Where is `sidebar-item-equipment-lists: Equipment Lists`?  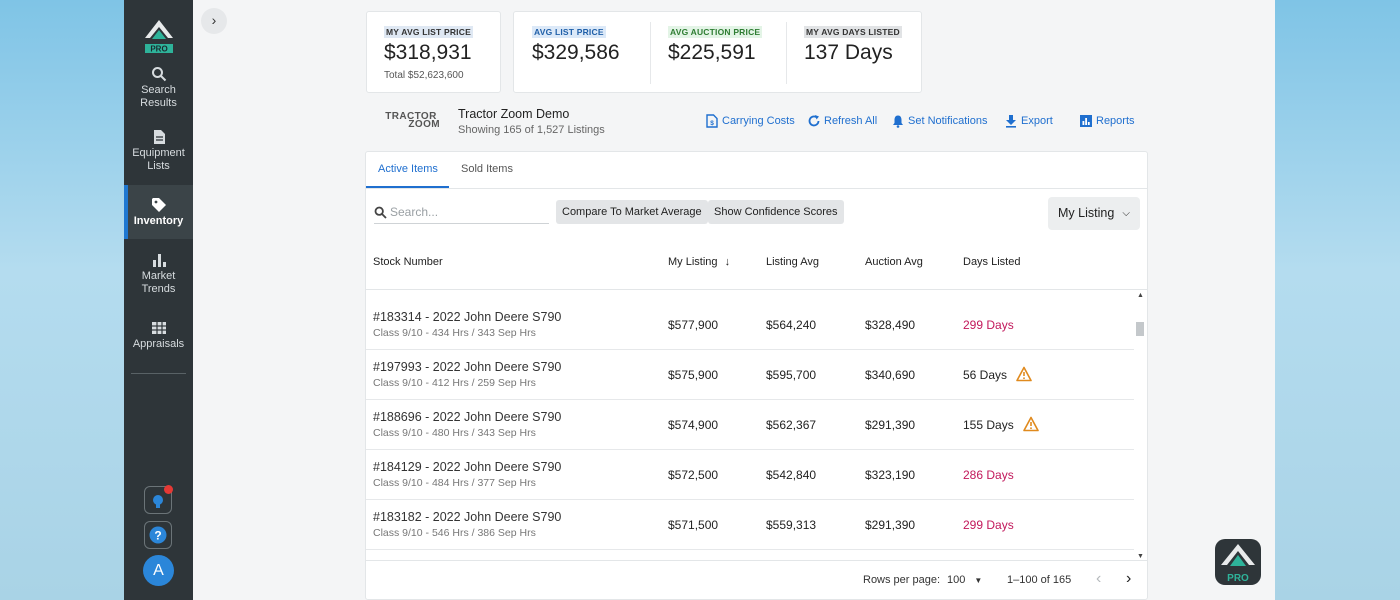 sidebar-item-equipment-lists: Equipment Lists is located at coordinates (158, 153).